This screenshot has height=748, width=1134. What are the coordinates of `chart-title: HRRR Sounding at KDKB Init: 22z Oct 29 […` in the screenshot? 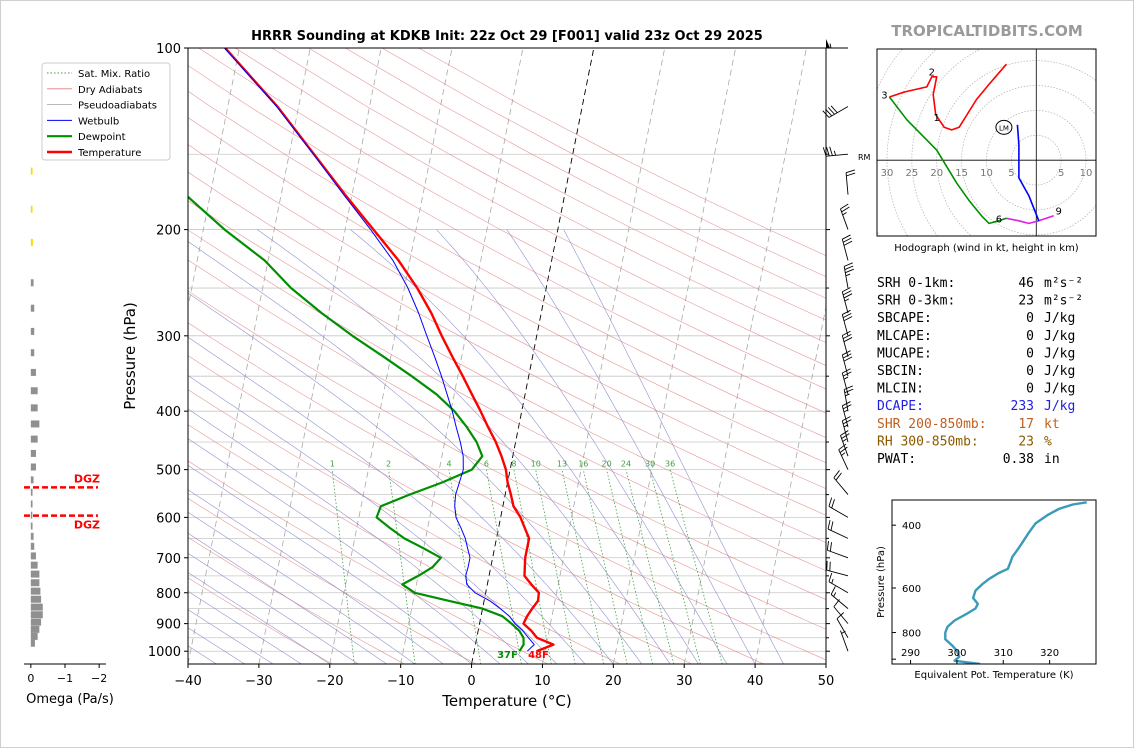 It's located at (507, 36).